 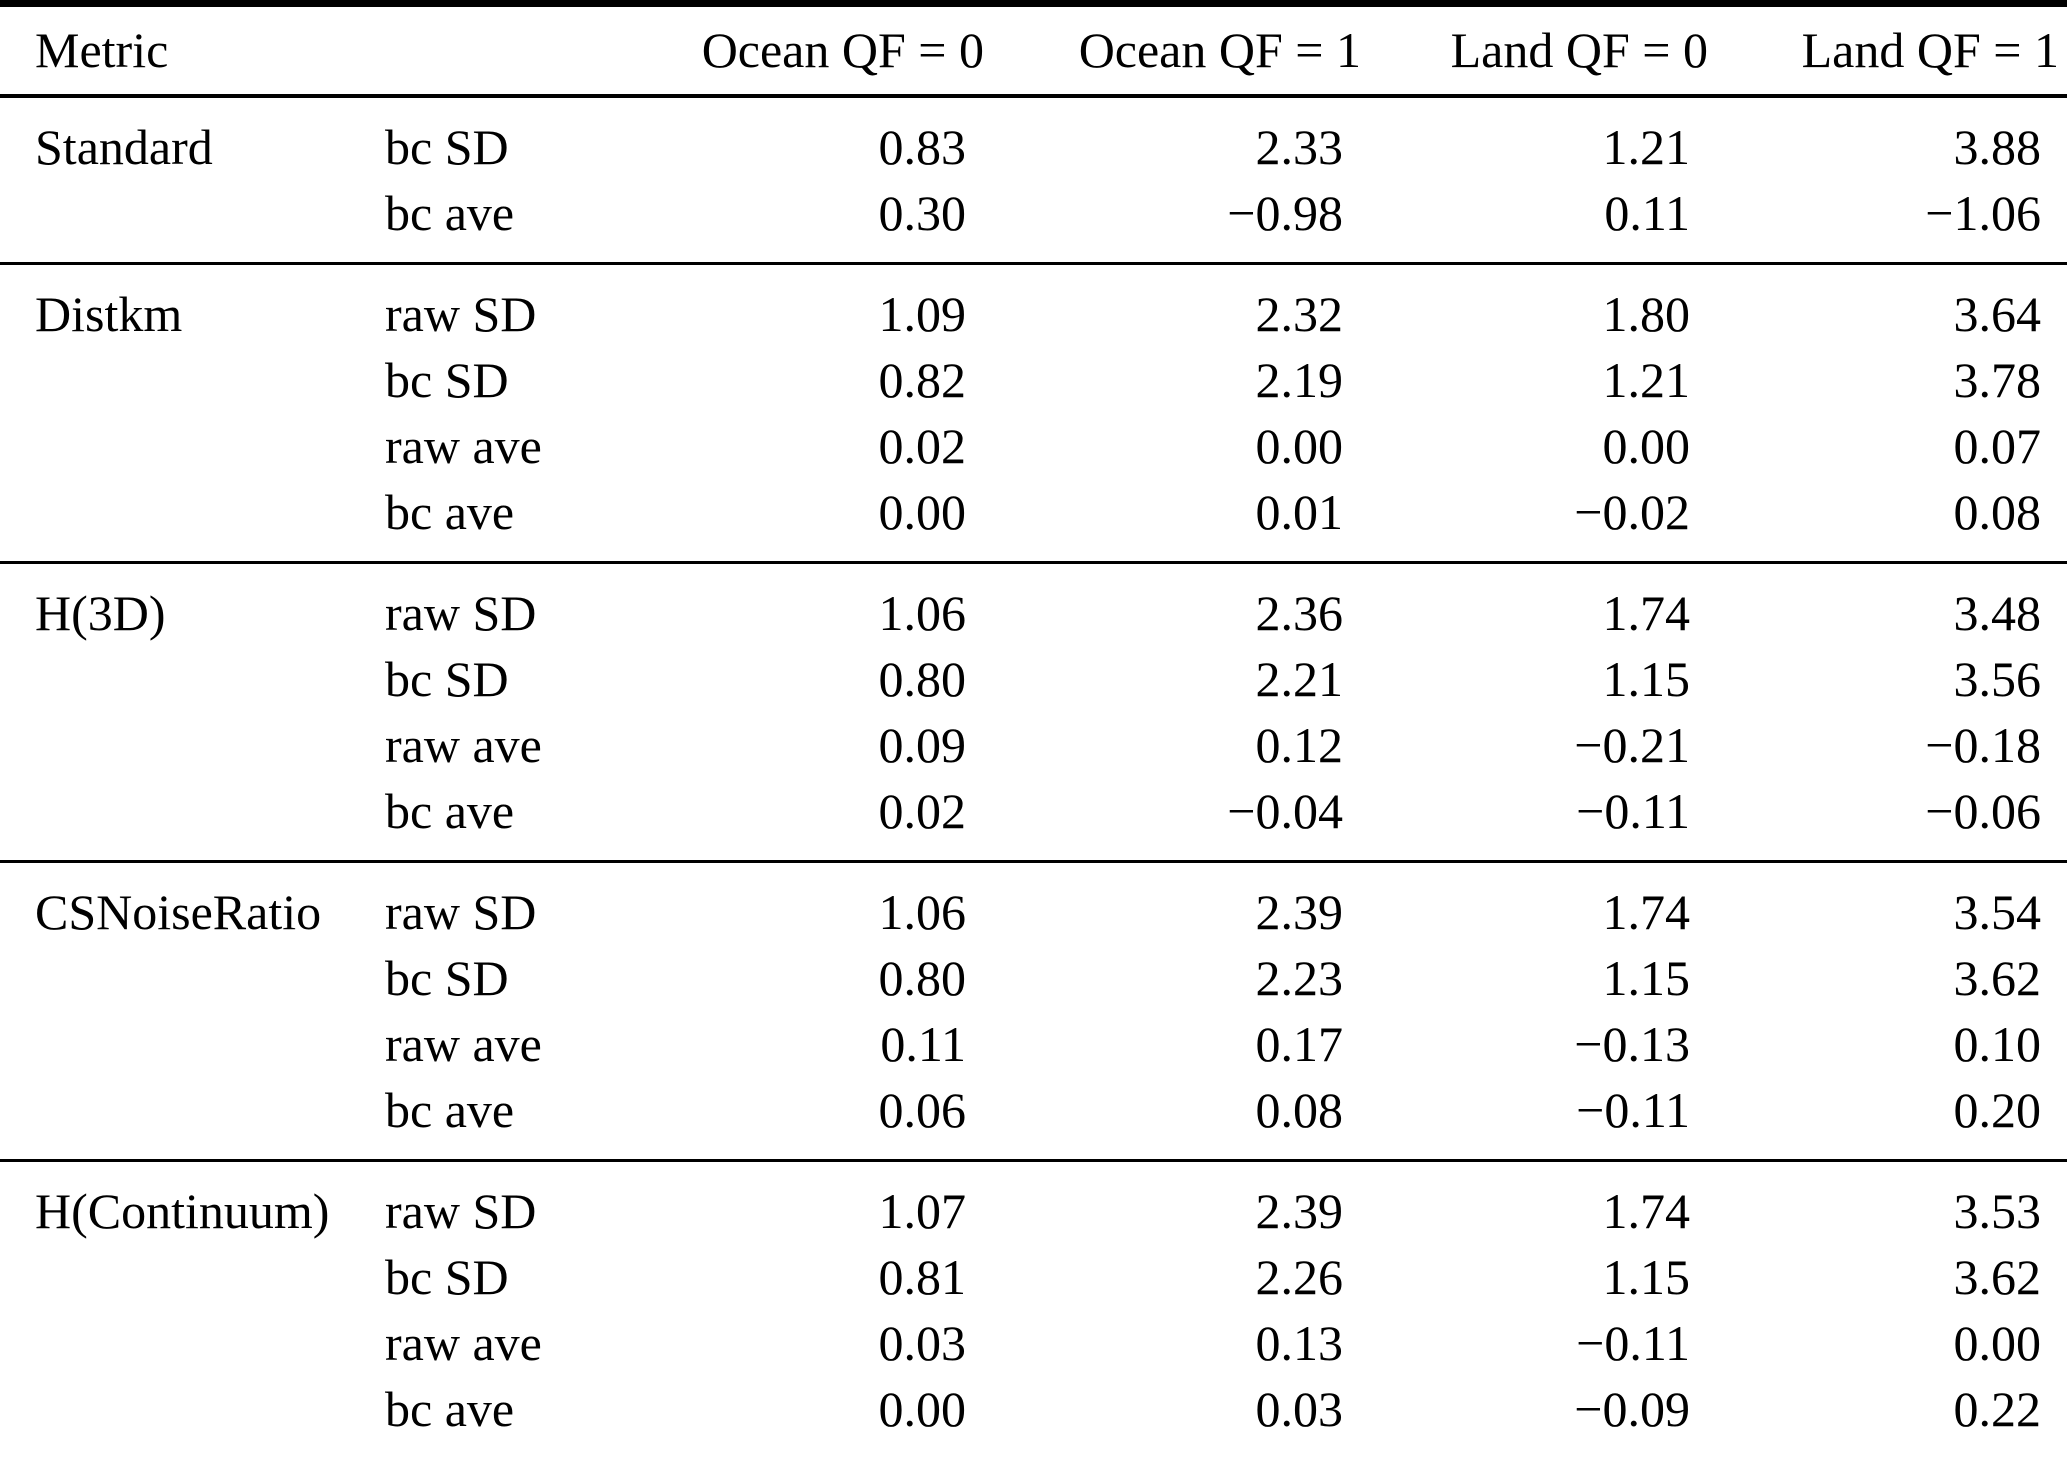 I want to click on table-row: bc ave 0.00 0.01 −0.02 0.08, so click(x=1033, y=521).